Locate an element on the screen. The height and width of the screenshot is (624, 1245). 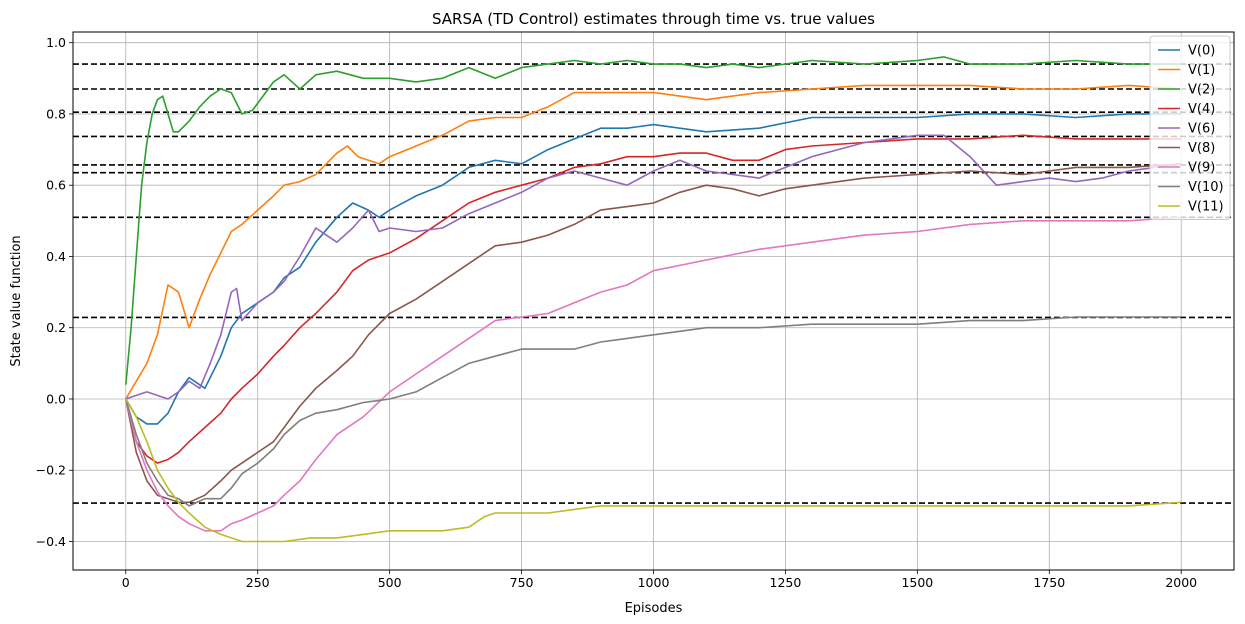
legend-label: V(6) is located at coordinates (1201, 129).